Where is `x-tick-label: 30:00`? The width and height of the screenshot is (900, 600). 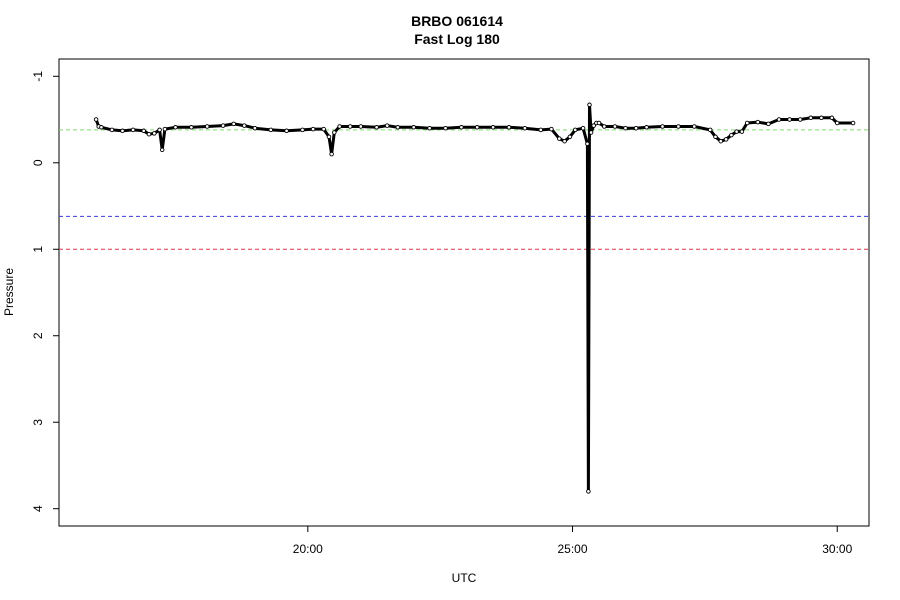 x-tick-label: 30:00 is located at coordinates (837, 549).